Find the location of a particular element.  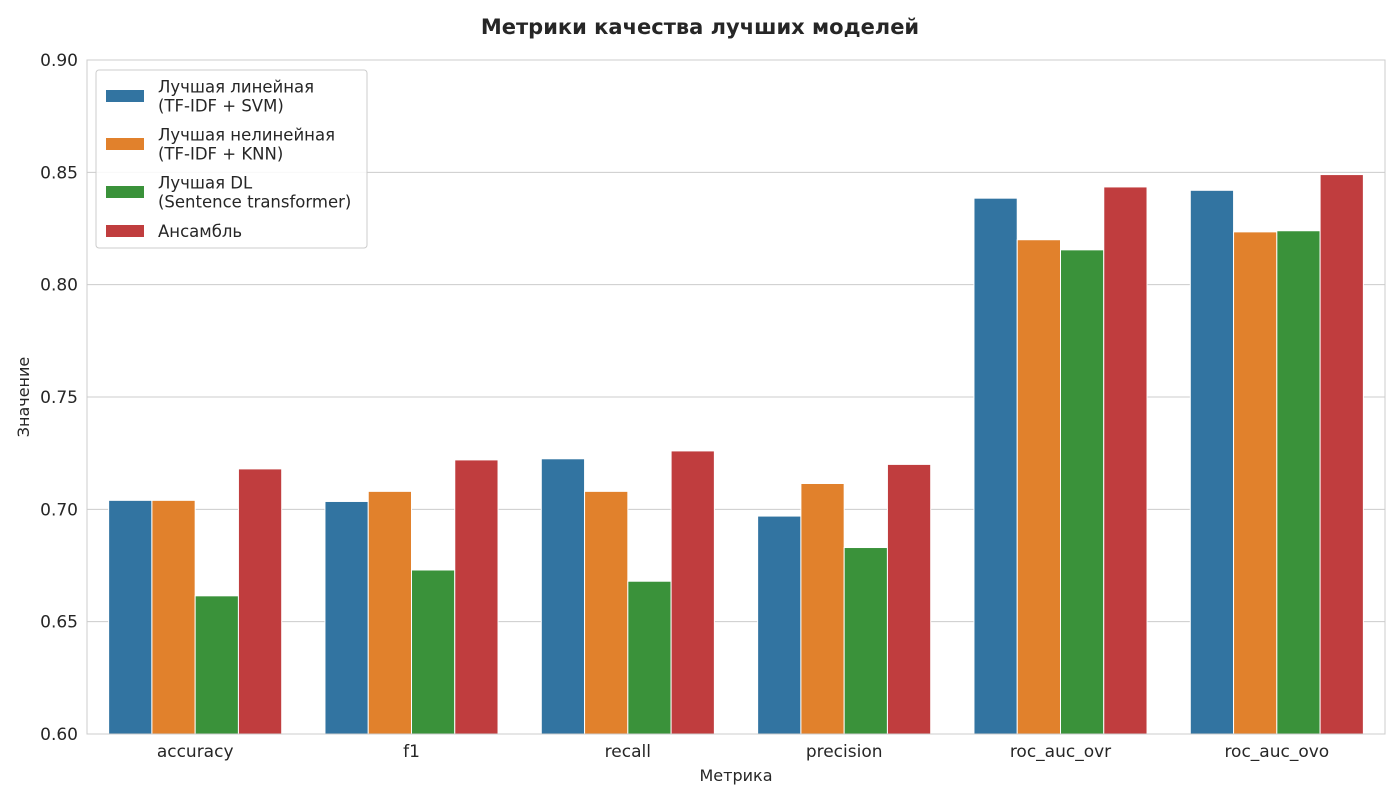

legend-label: Лучшая DL is located at coordinates (205, 183).